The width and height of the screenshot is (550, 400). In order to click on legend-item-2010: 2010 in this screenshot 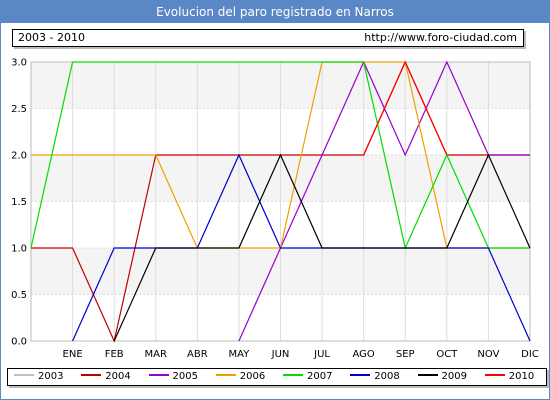, I will do `click(509, 377)`.